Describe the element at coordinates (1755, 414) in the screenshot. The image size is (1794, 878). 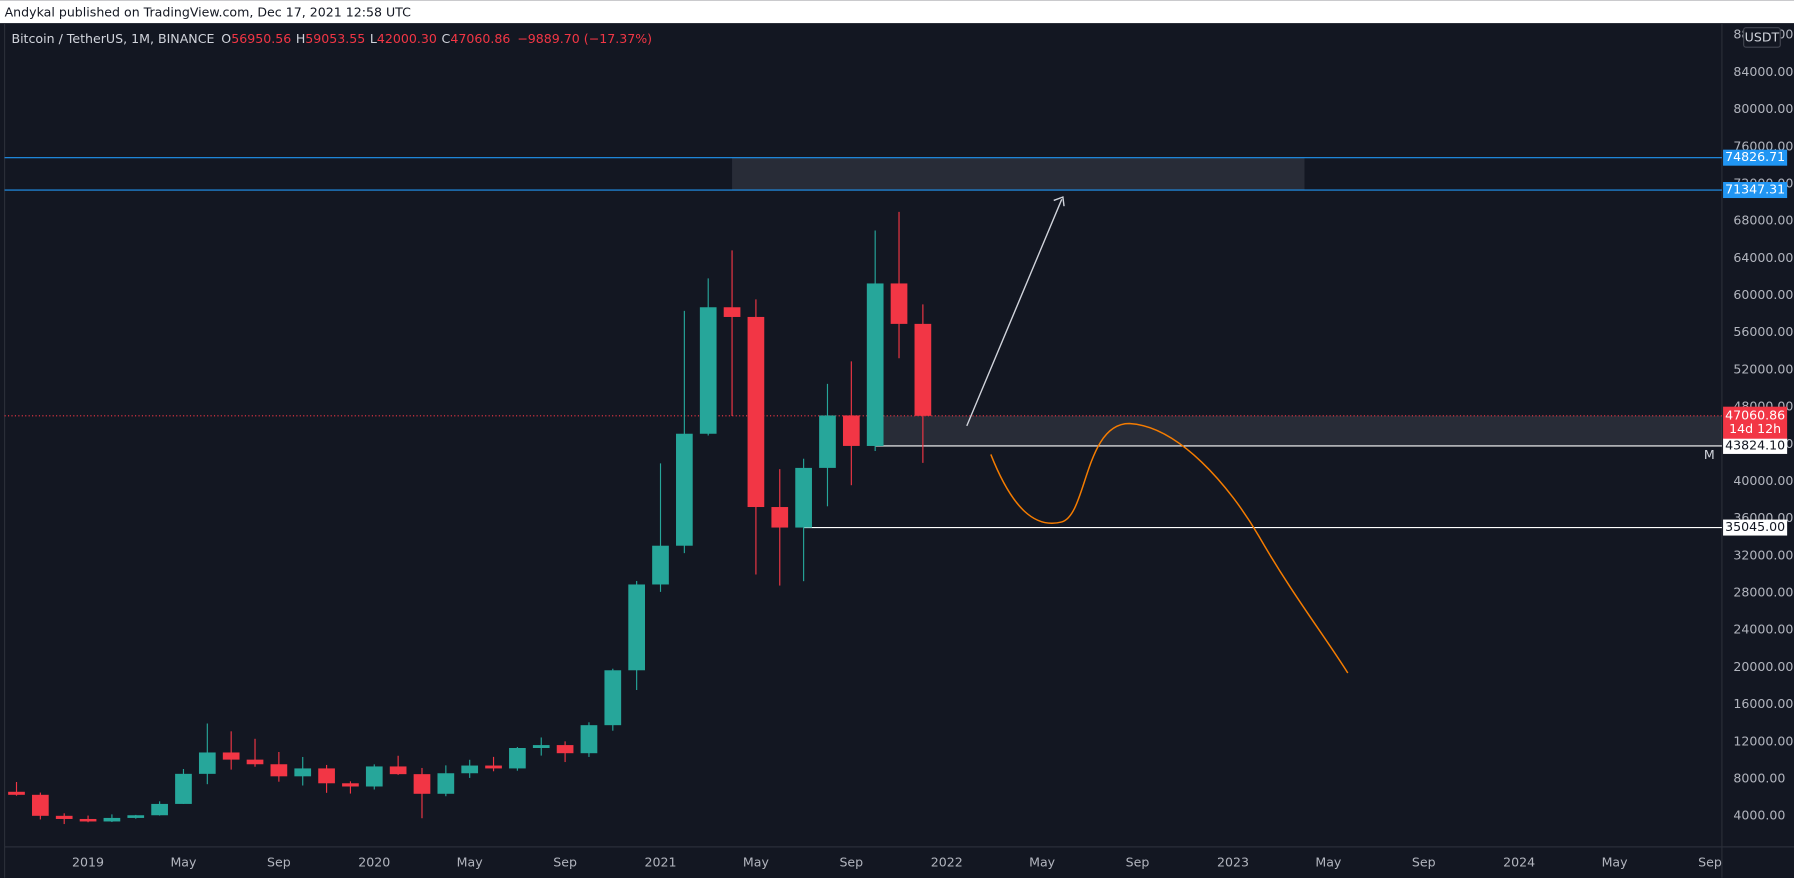
I see `last-price-label: 47060.86` at that location.